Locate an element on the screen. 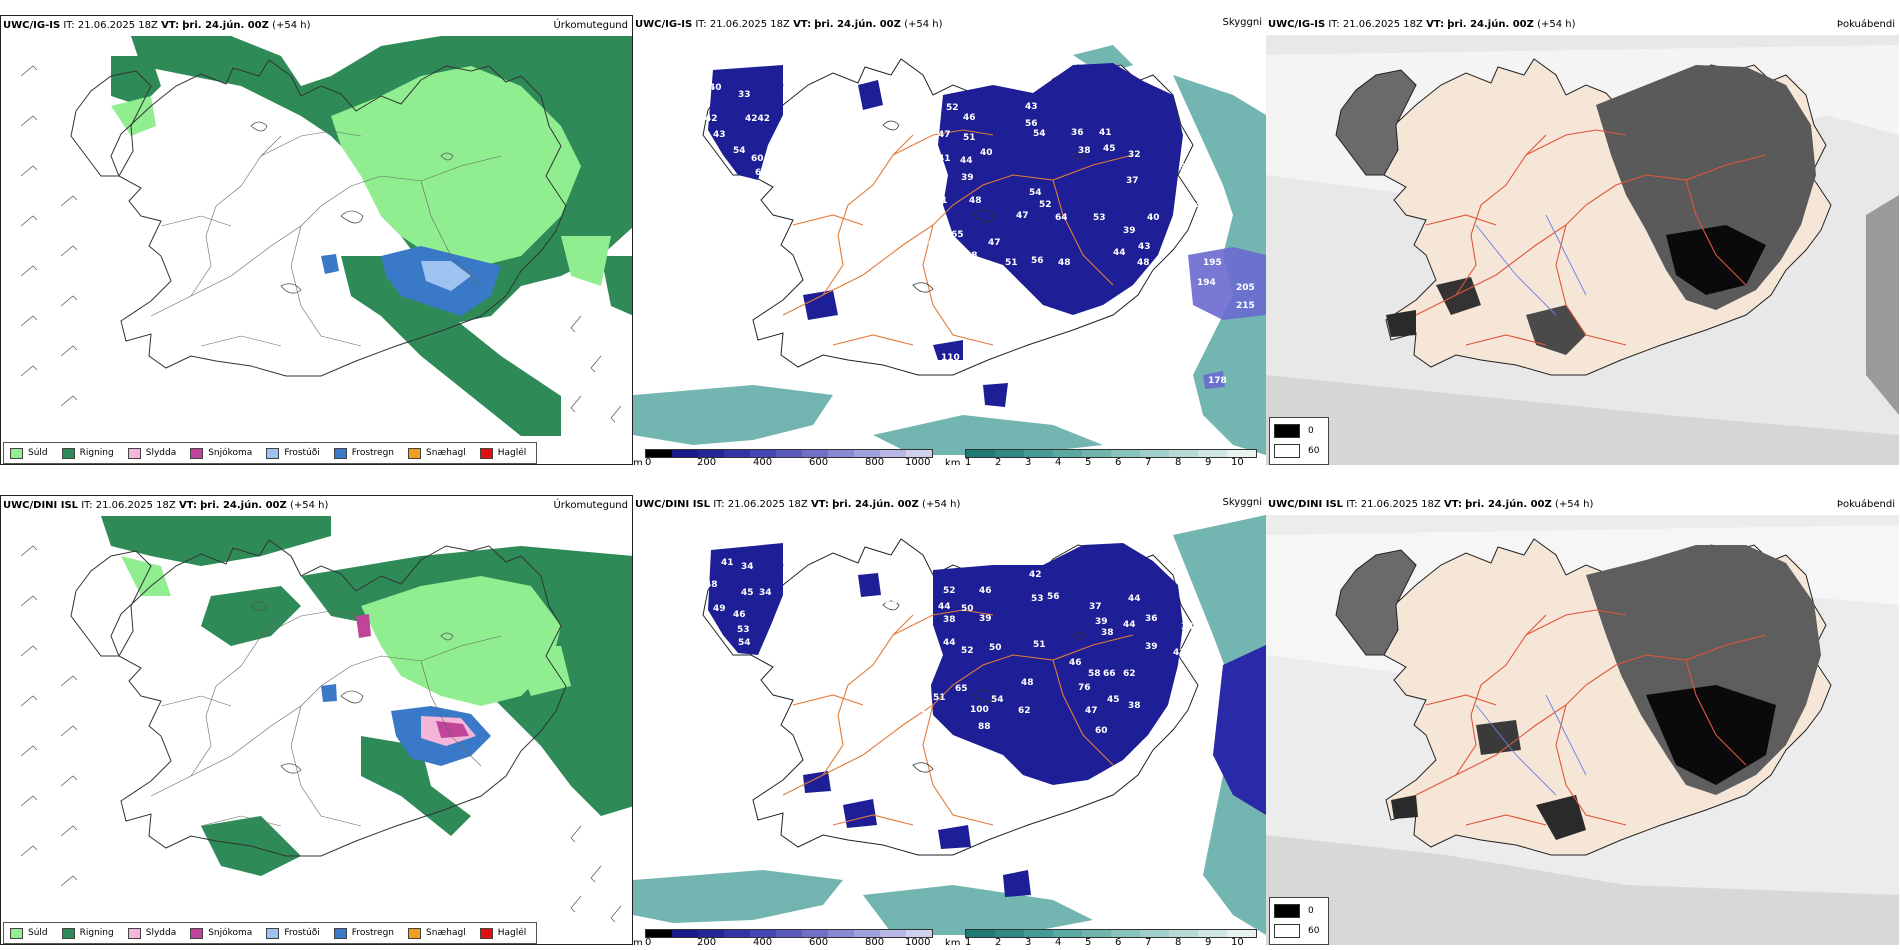  visibility-tick: 4 is located at coordinates (1058, 461).